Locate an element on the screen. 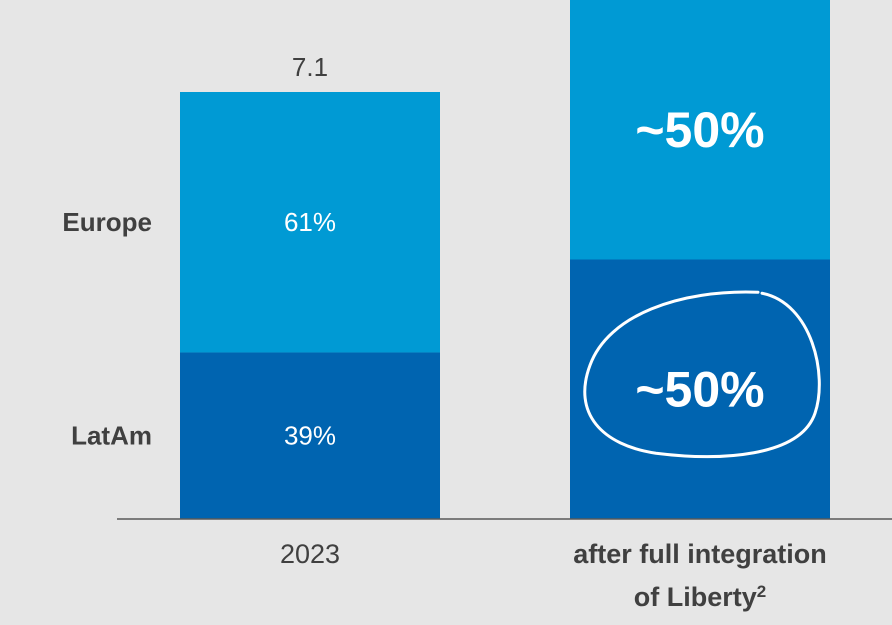  data-label-latam-0: 39% is located at coordinates (310, 436).